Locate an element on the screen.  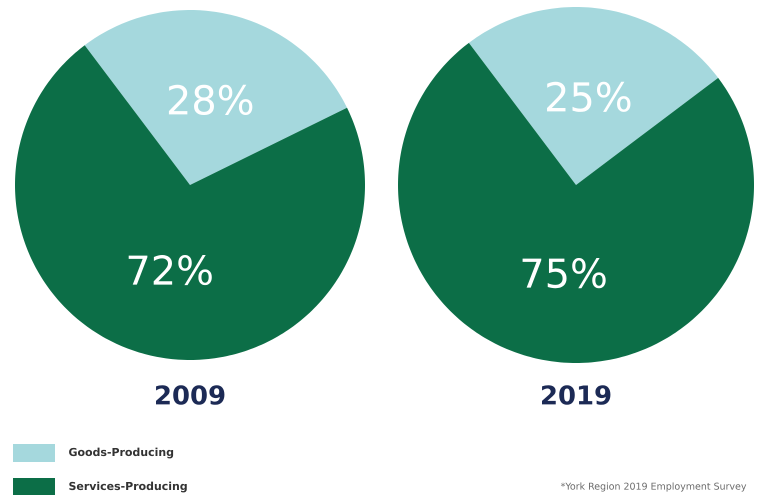
data-label: 75% is located at coordinates (564, 273).